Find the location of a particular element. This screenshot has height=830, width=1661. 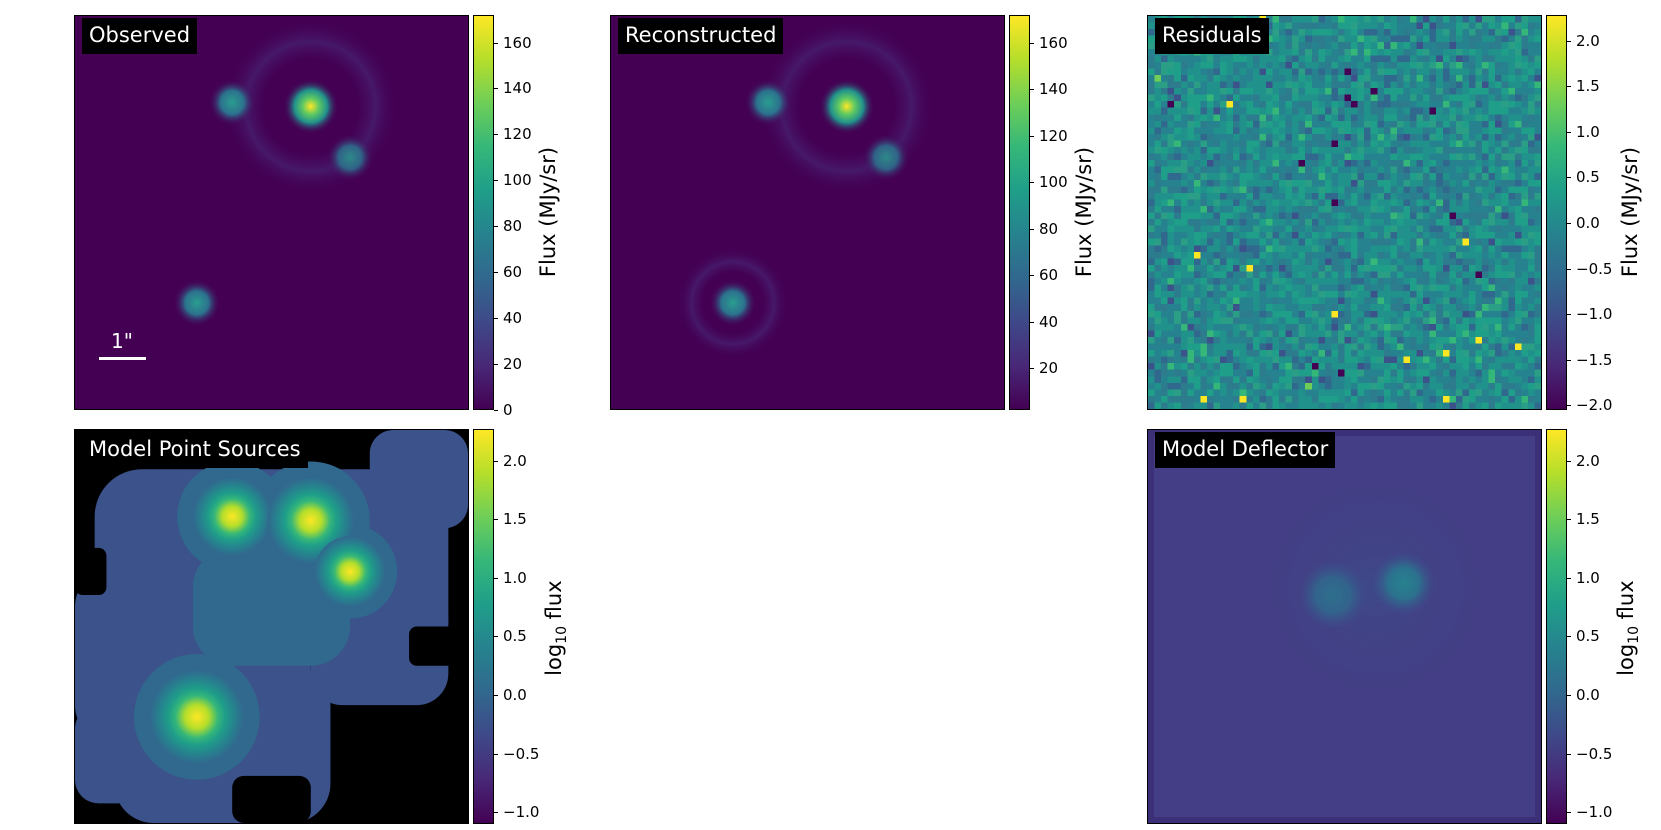

model-deflector-image is located at coordinates (1344, 626).